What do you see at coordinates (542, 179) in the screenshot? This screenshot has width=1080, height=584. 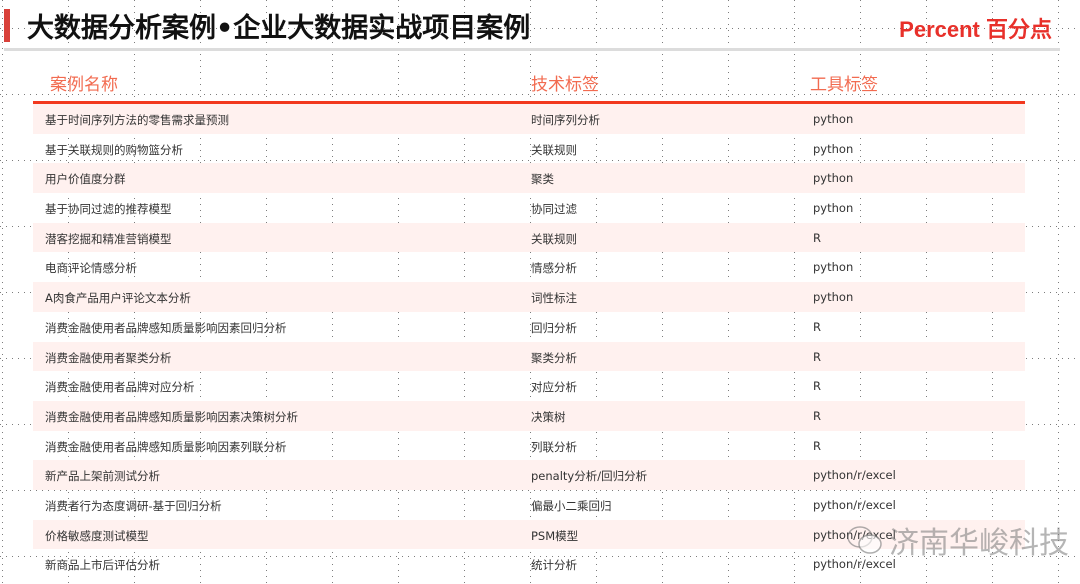 I see `tech-tag-cell: 聚类` at bounding box center [542, 179].